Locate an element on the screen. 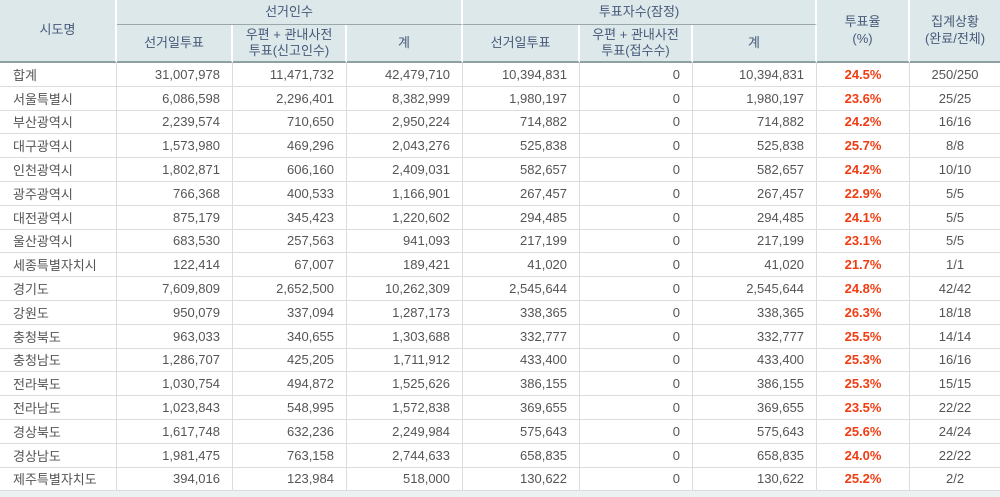 This screenshot has width=1000, height=497. cell-voters-day: 433,400 is located at coordinates (522, 360).